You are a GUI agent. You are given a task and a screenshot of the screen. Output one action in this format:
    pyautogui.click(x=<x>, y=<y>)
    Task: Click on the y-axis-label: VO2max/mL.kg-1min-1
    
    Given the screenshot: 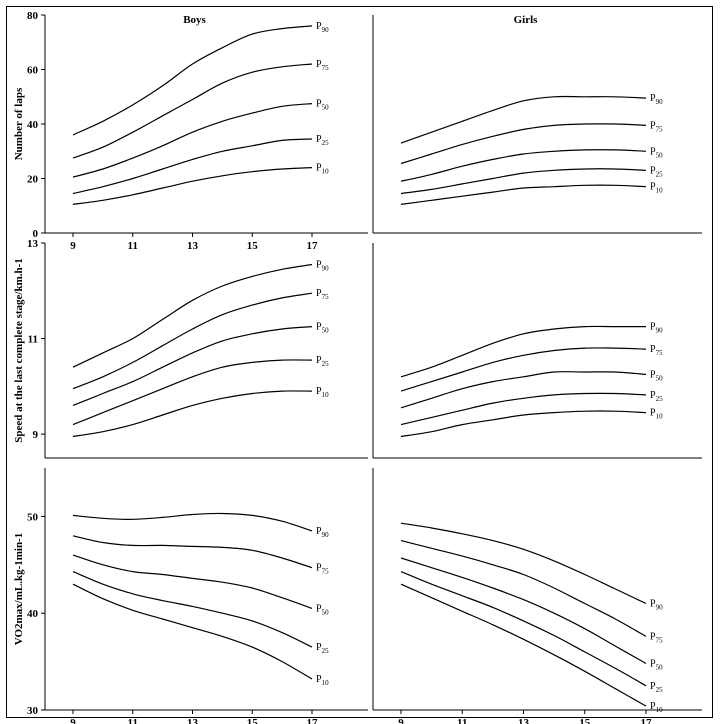 What is the action you would take?
    pyautogui.click(x=19, y=589)
    